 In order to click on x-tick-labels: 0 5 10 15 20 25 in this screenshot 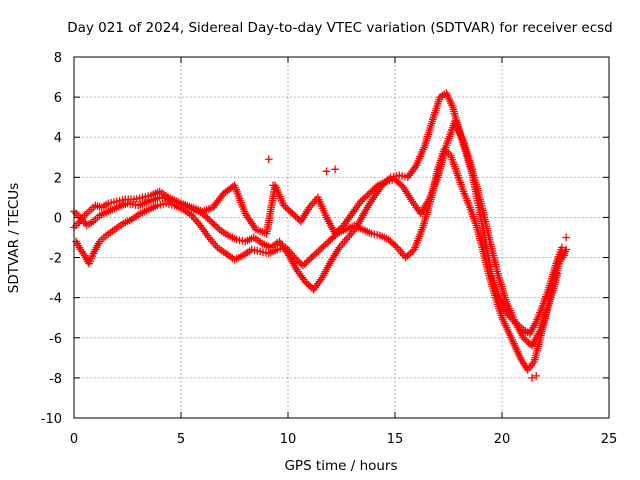, I will do `click(343, 439)`.